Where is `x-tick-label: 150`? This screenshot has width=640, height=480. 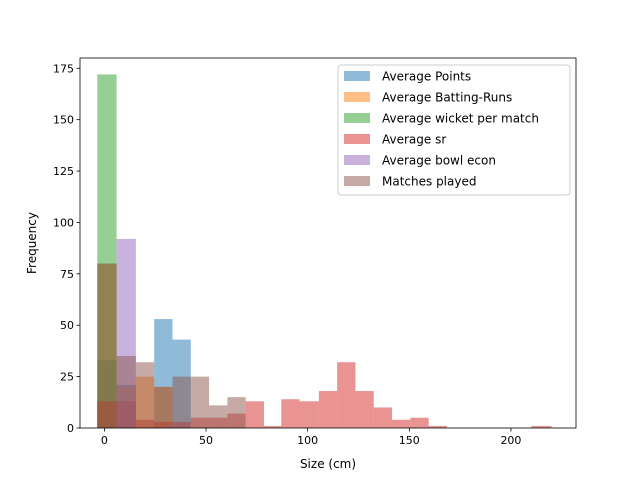
x-tick-label: 150 is located at coordinates (409, 440).